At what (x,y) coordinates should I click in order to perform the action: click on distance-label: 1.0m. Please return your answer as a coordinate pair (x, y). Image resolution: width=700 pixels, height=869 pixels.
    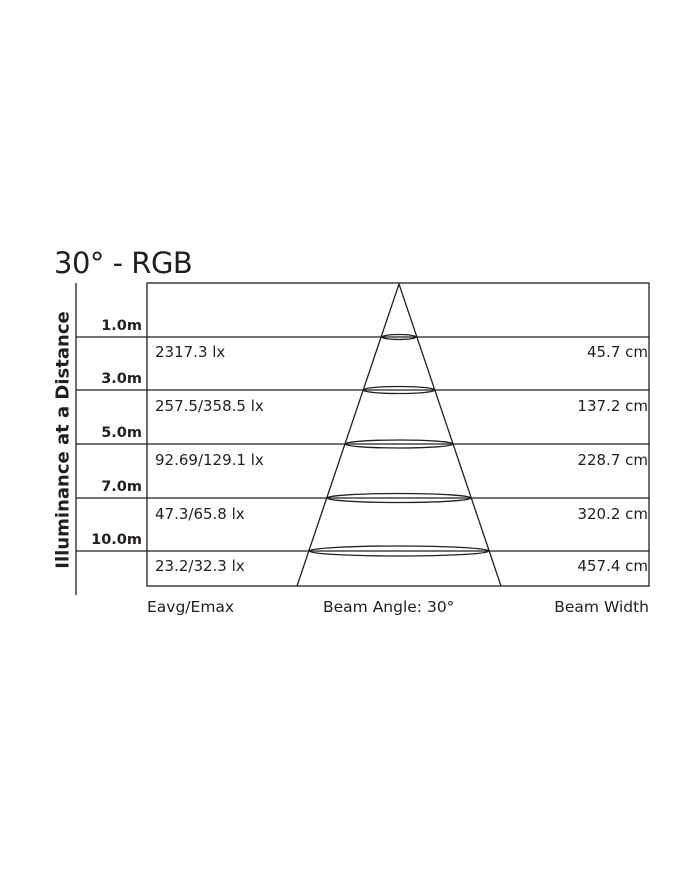
    Looking at the image, I should click on (121, 326).